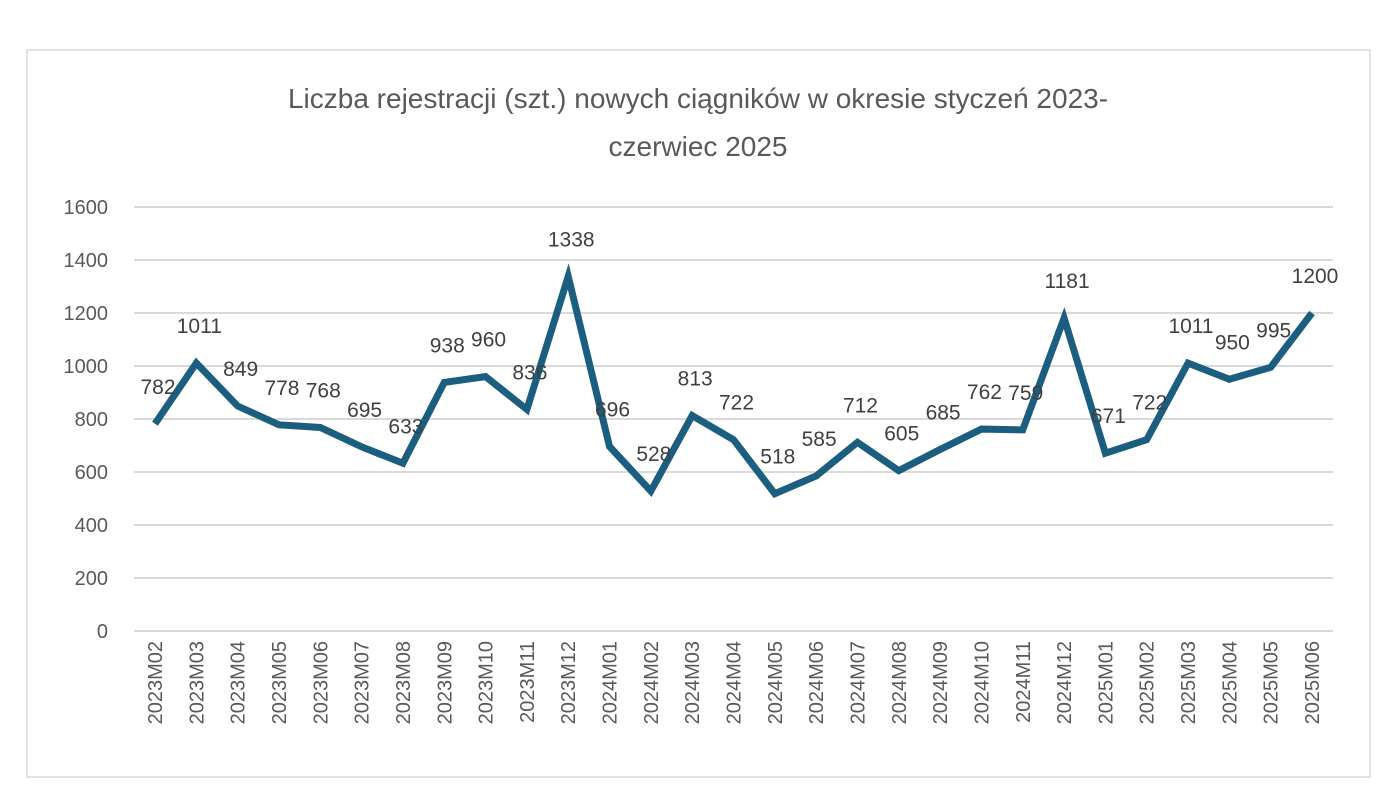 The image size is (1388, 792). Describe the element at coordinates (1189, 682) in the screenshot. I see `x-tick-label: 2025M03` at that location.